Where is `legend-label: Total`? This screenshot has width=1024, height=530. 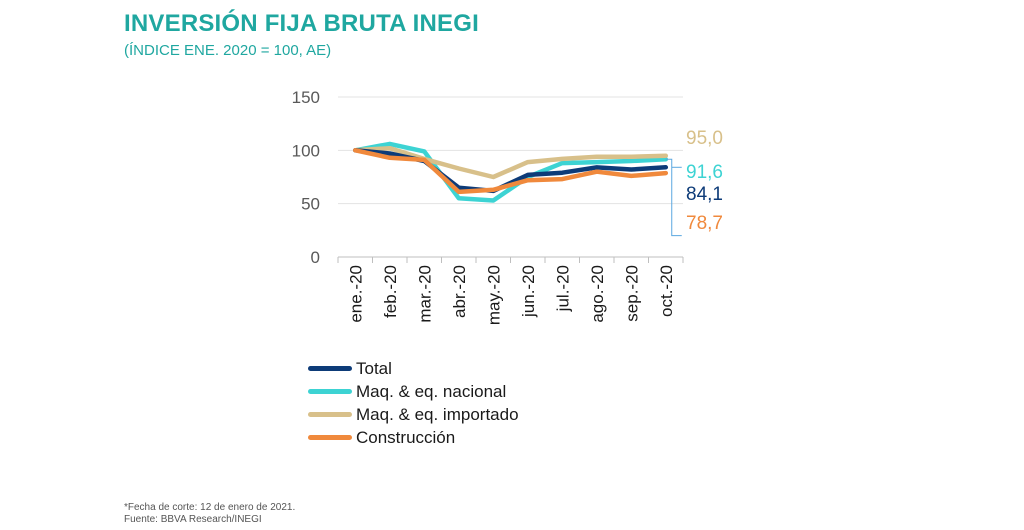
legend-label: Total is located at coordinates (374, 368).